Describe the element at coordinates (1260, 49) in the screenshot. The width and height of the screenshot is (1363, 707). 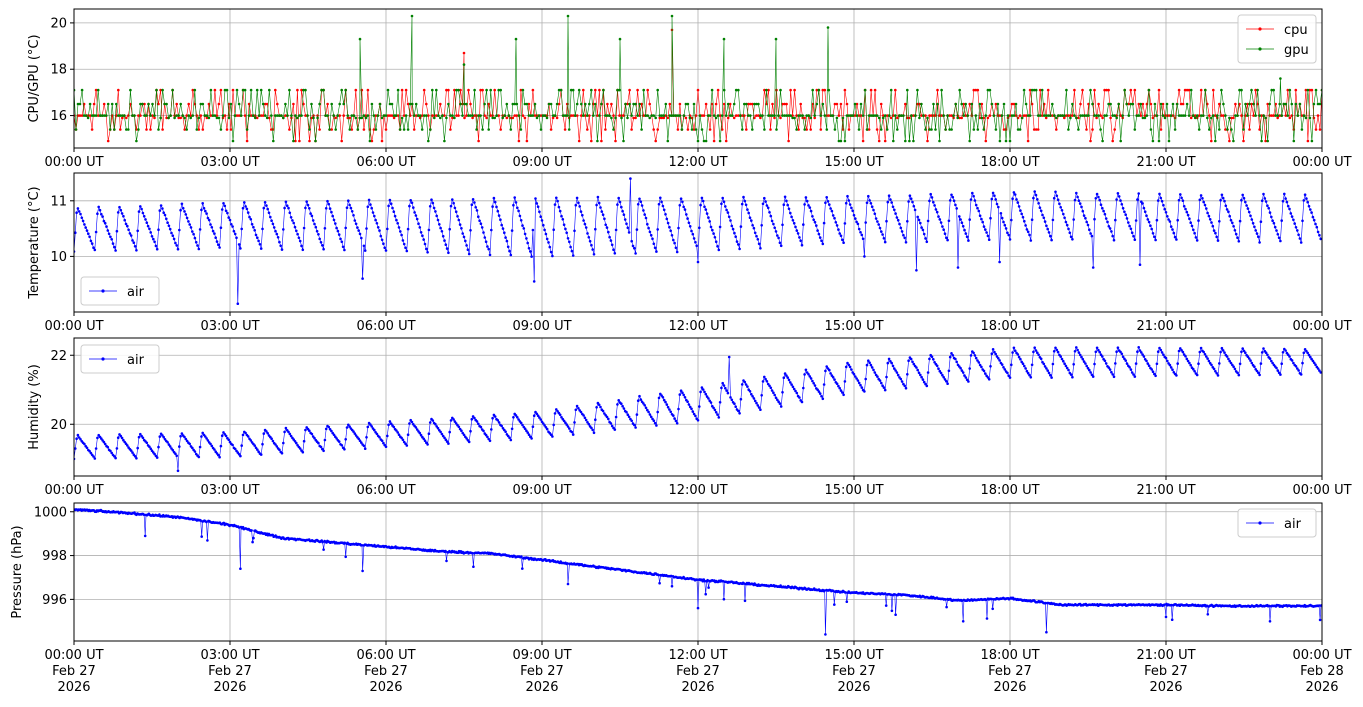
I see `legend-marker` at that location.